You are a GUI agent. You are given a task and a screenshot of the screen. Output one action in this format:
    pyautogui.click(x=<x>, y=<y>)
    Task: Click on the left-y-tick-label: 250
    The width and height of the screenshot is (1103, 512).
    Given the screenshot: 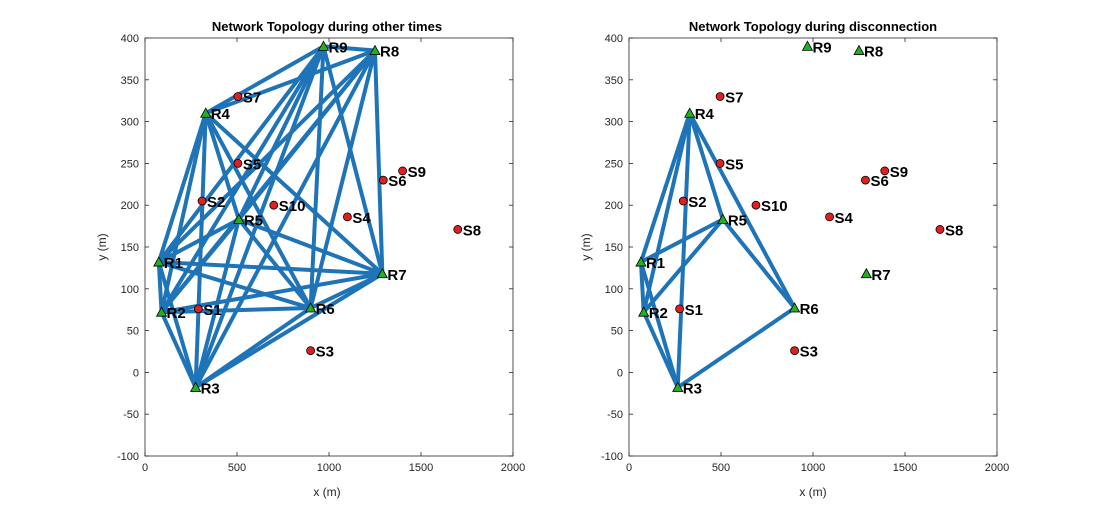 What is the action you would take?
    pyautogui.click(x=130, y=164)
    